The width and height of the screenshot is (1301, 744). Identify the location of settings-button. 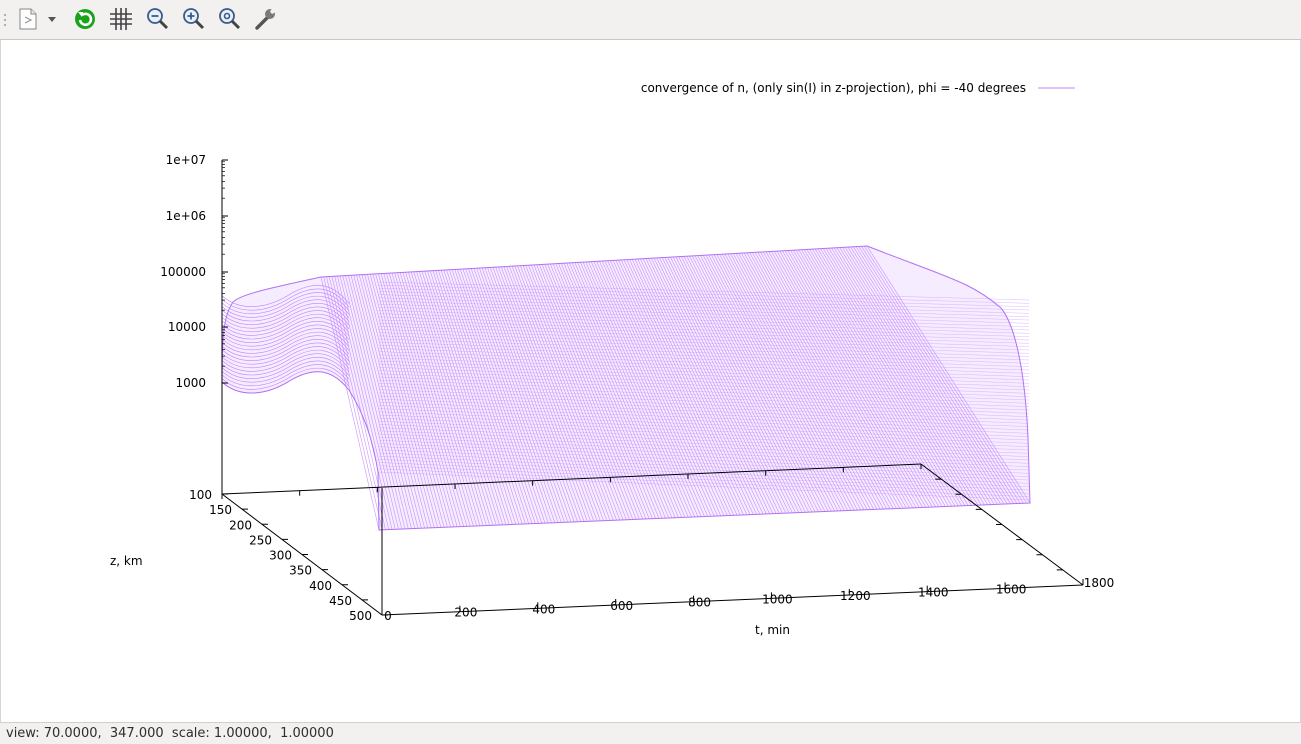
(265, 19).